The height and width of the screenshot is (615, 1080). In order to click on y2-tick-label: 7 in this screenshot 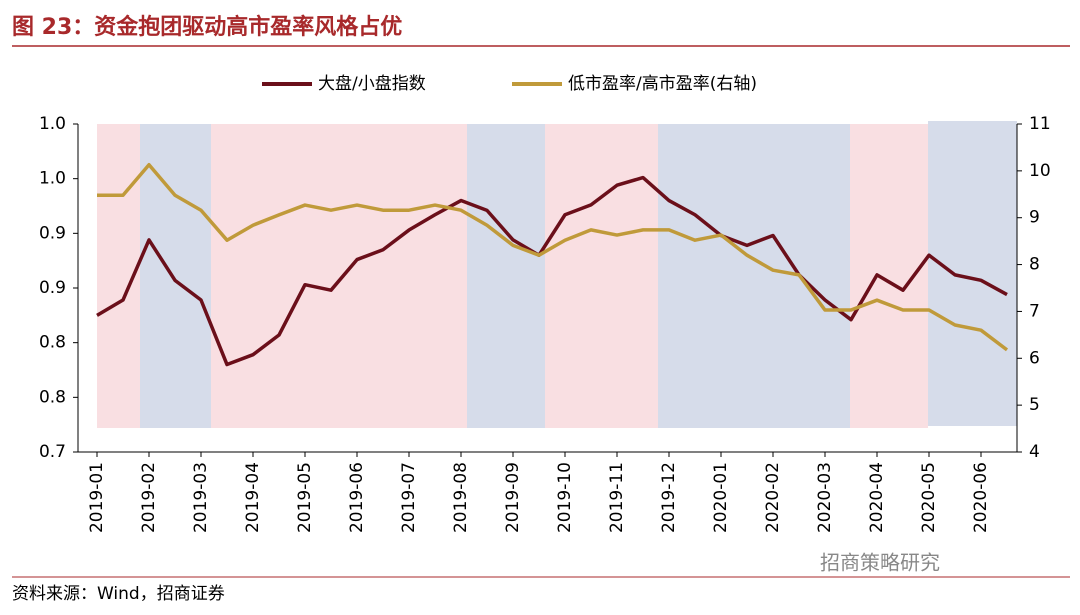, I will do `click(1034, 311)`.